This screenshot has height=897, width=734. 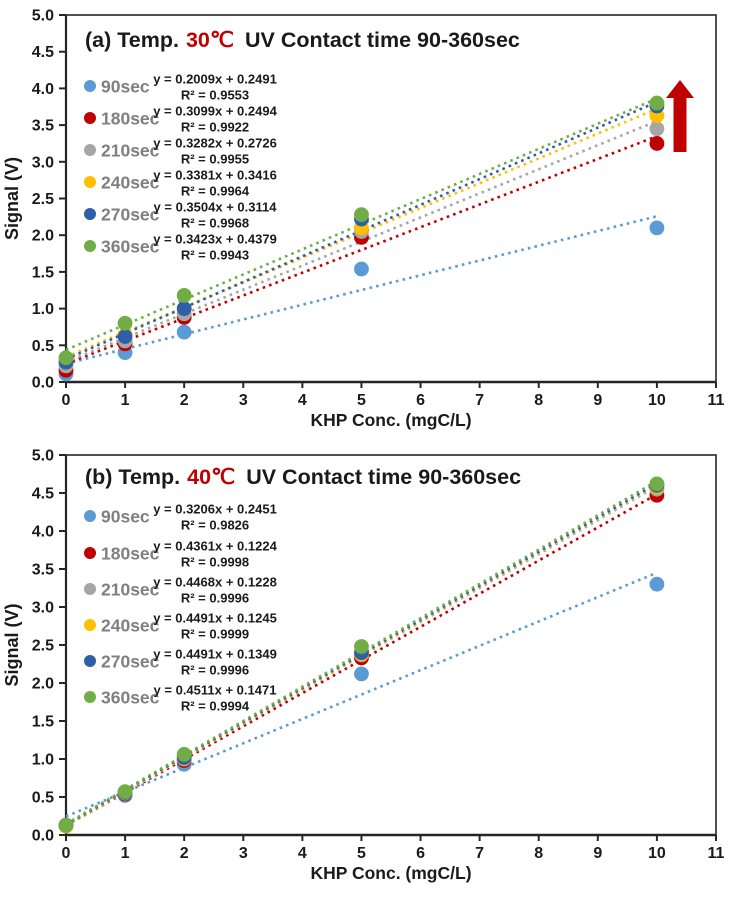 What do you see at coordinates (680, 116) in the screenshot?
I see `up-arrow-icon` at bounding box center [680, 116].